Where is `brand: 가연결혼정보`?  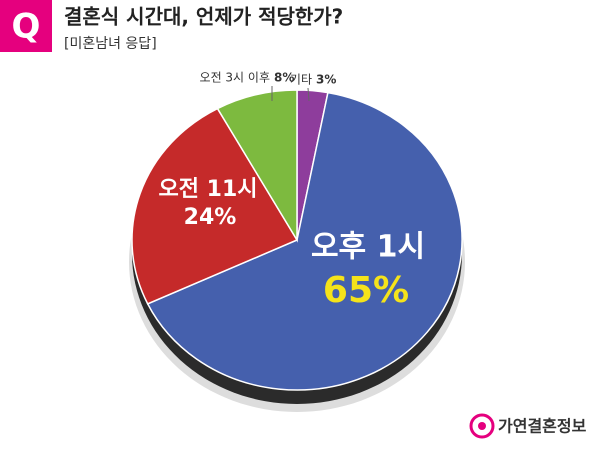
brand: 가연결혼정보 is located at coordinates (542, 426).